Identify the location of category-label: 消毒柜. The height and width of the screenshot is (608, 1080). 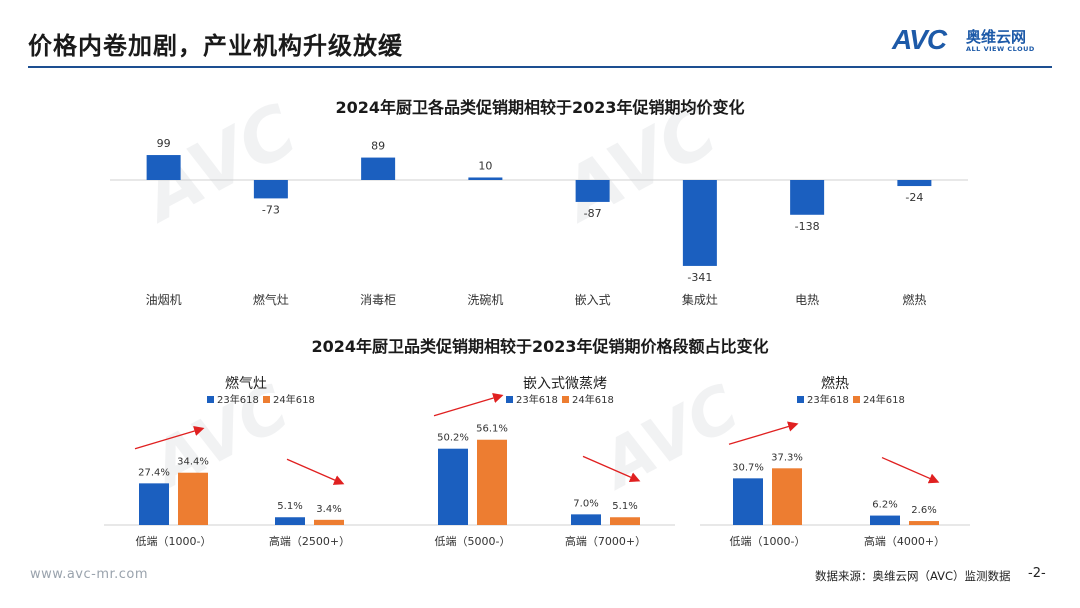
(378, 300).